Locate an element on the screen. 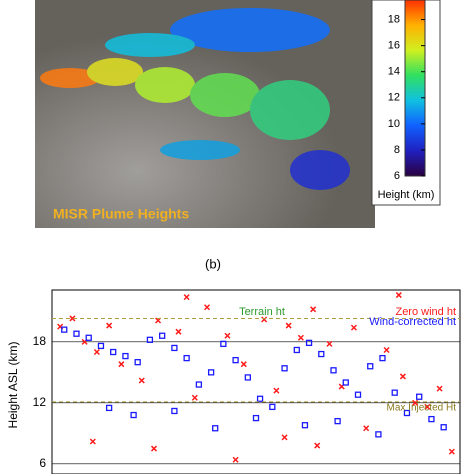 This screenshot has width=474, height=474. tick-label: 18 is located at coordinates (394, 19).